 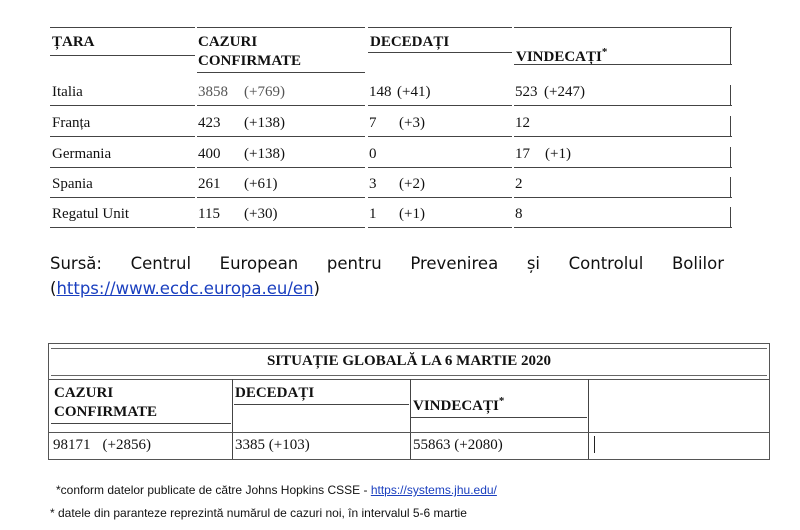 I want to click on header-country: ȚARA, so click(x=73, y=42).